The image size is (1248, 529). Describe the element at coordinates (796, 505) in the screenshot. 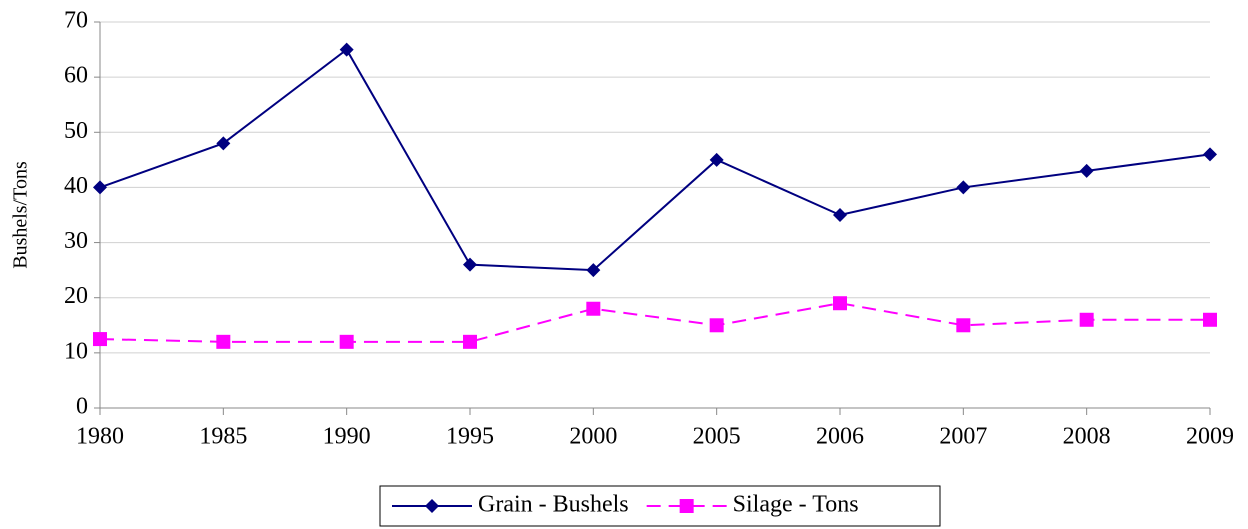

I see `legend-label: Silage - Tons` at that location.